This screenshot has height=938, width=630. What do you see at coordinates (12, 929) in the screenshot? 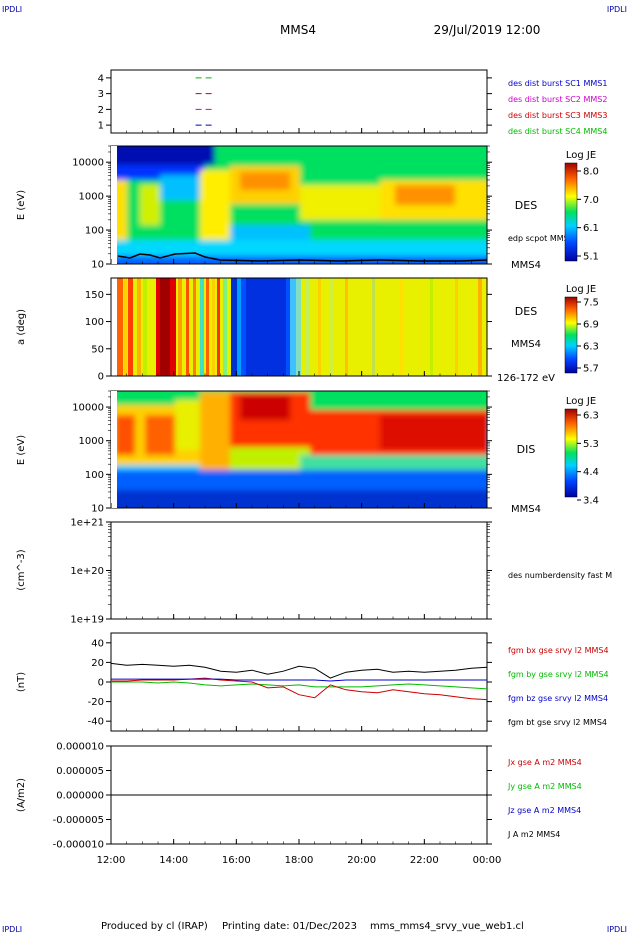
I see `corner-mark-bottom-left: IPDLI` at bounding box center [12, 929].